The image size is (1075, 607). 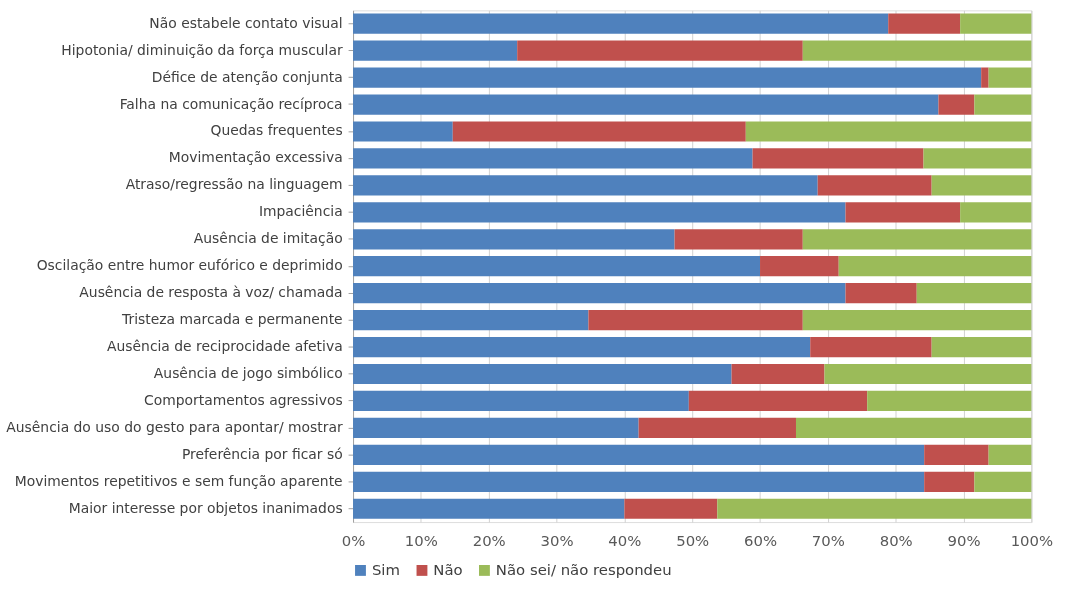 What do you see at coordinates (248, 372) in the screenshot?
I see `y-tick-label: Ausência de jogo simbólico` at bounding box center [248, 372].